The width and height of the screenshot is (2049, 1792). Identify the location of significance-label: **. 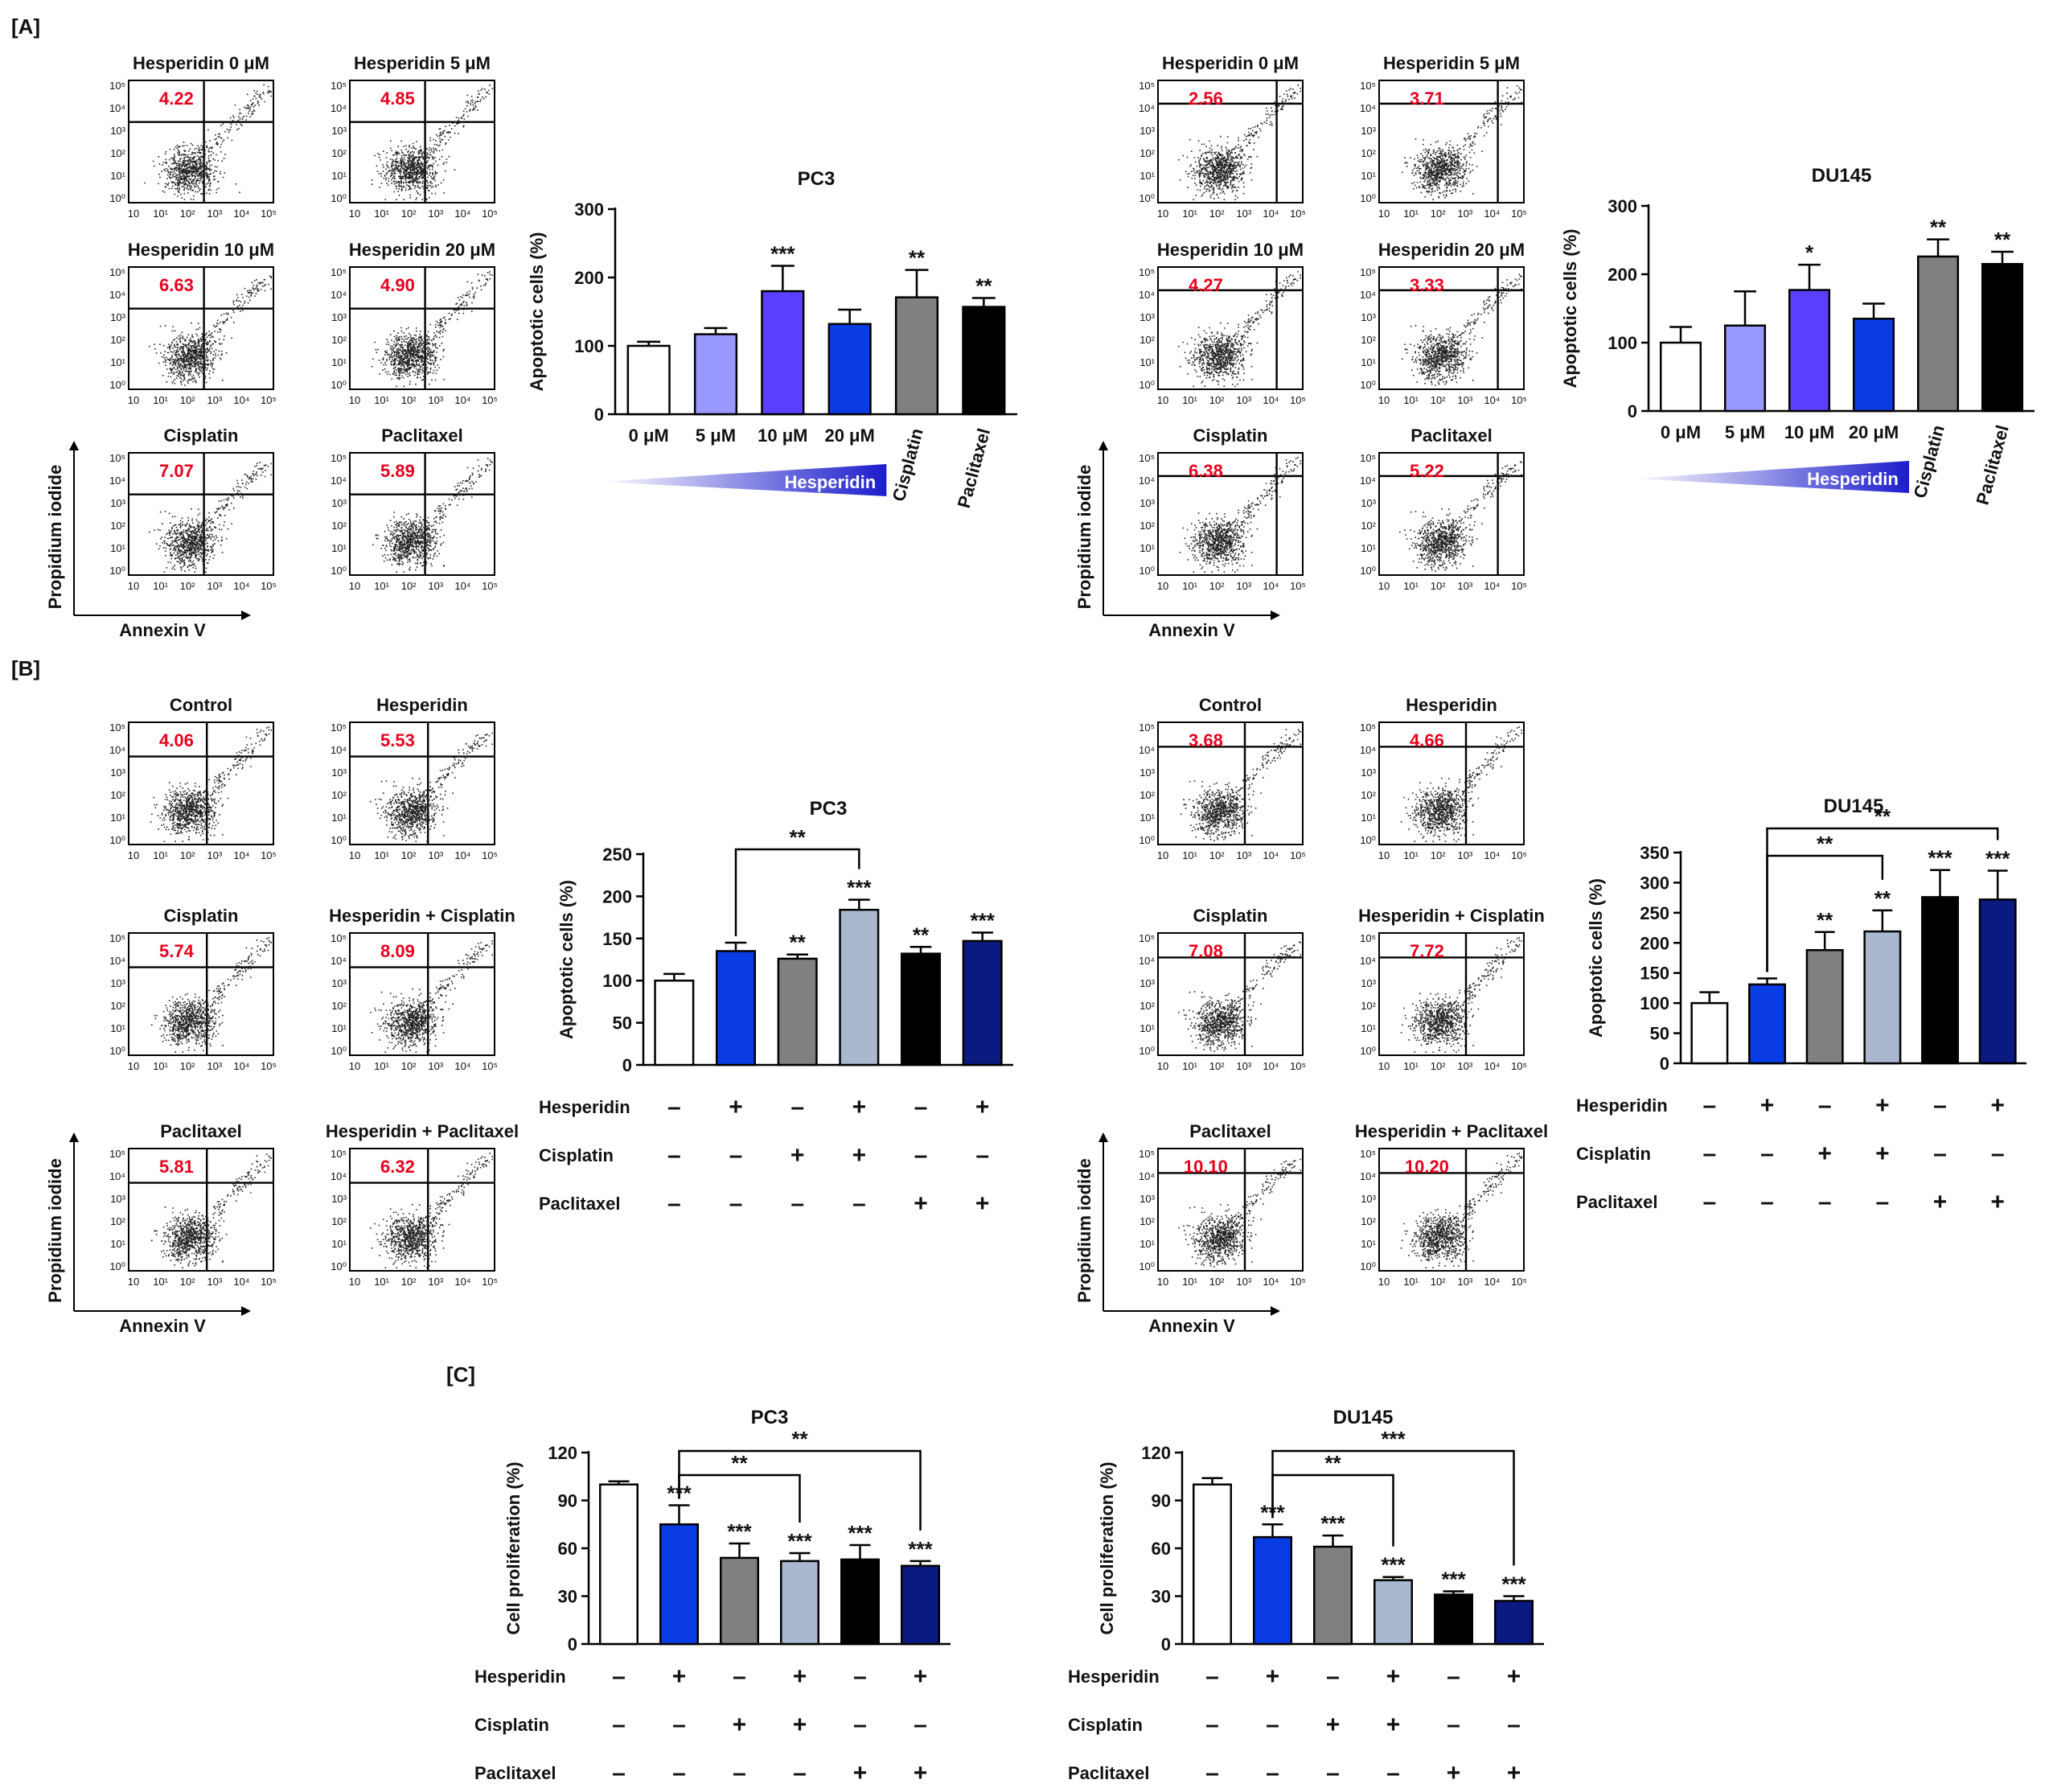
(1882, 898).